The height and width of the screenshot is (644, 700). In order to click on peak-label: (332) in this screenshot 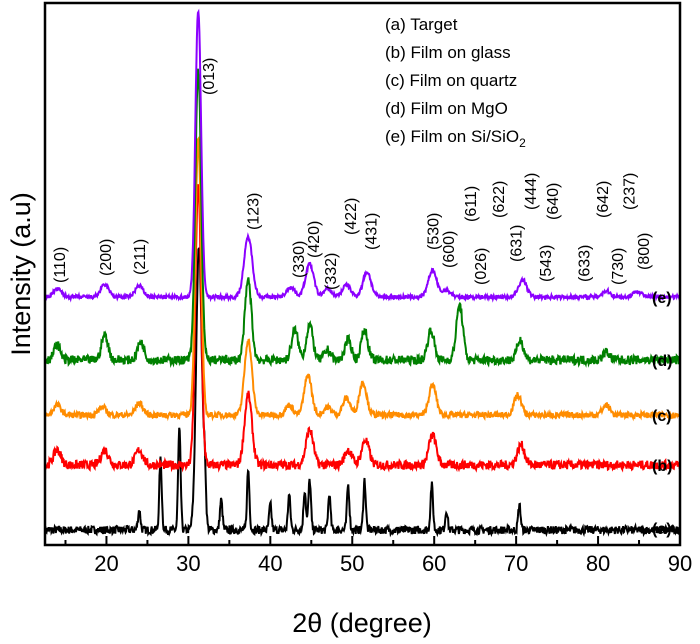, I will do `click(331, 271)`.